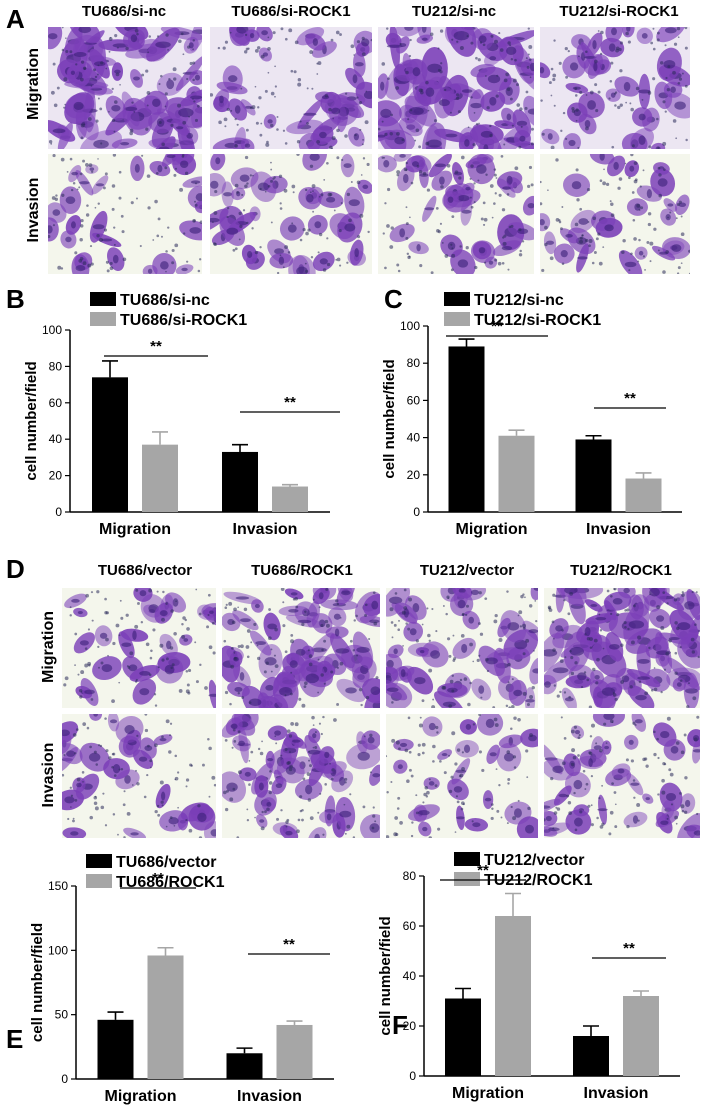 The width and height of the screenshot is (708, 1105). What do you see at coordinates (183, 320) in the screenshot?
I see `legend-label: TU686/si-ROCK1` at bounding box center [183, 320].